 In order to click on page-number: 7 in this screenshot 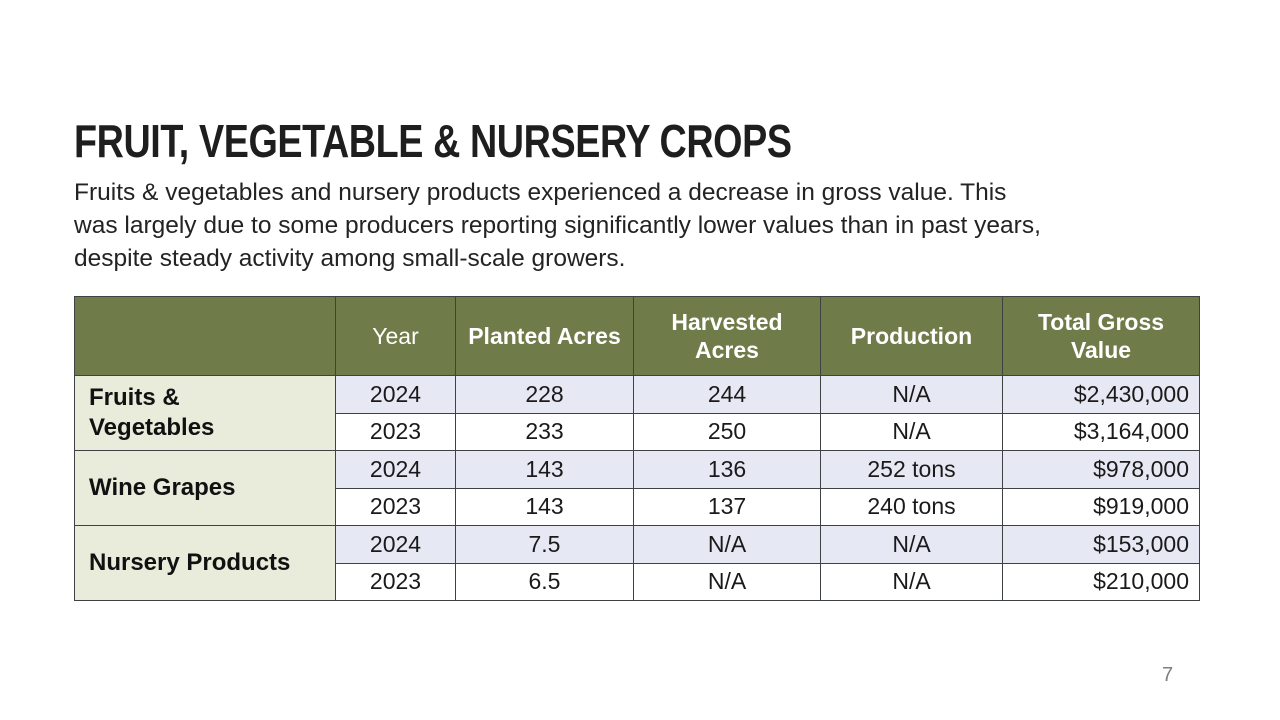, I will do `click(1168, 675)`.